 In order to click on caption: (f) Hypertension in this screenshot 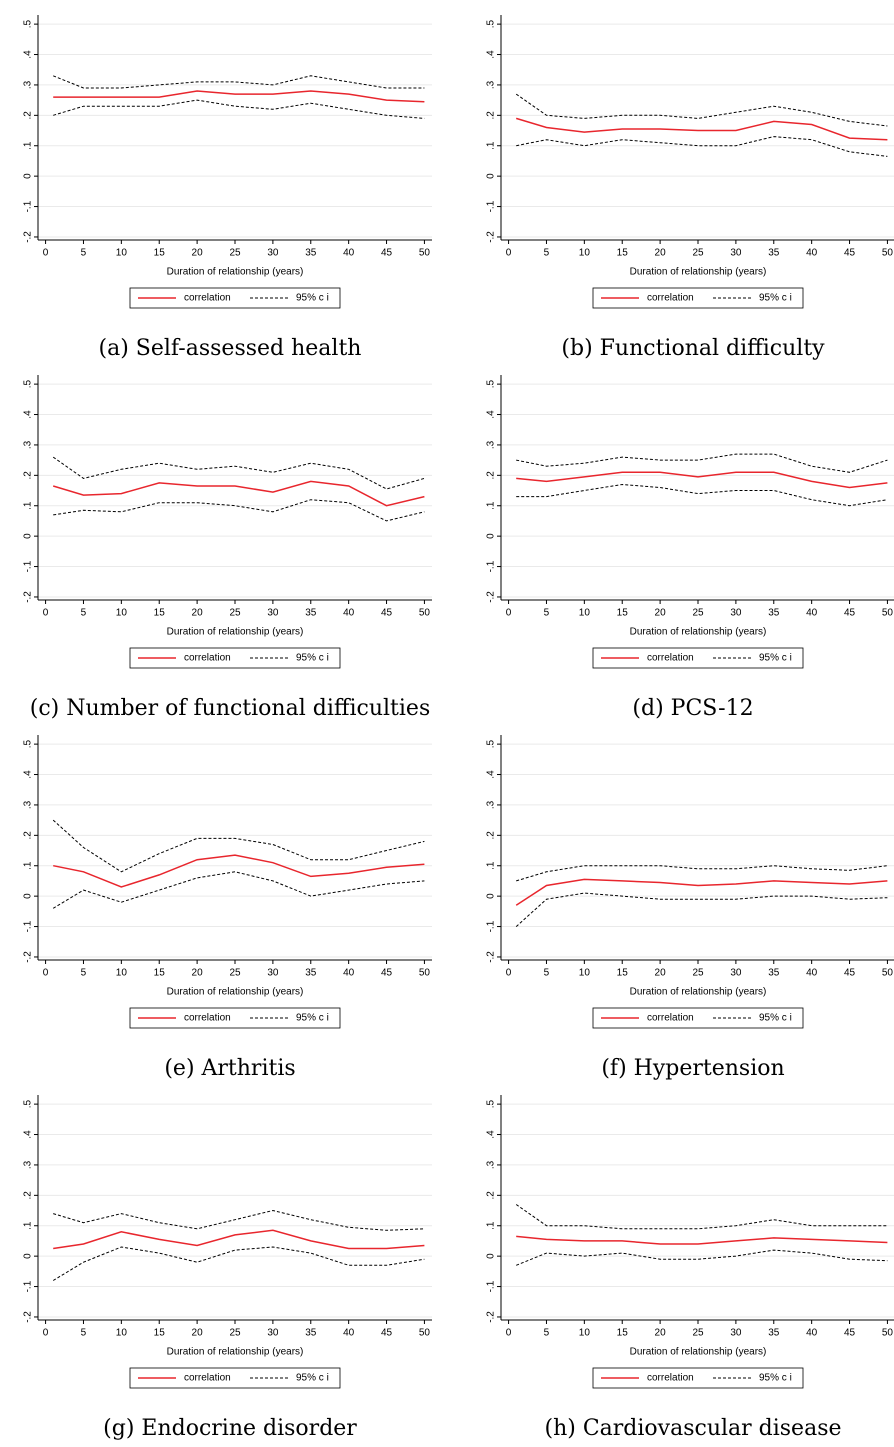, I will do `click(692, 1068)`.